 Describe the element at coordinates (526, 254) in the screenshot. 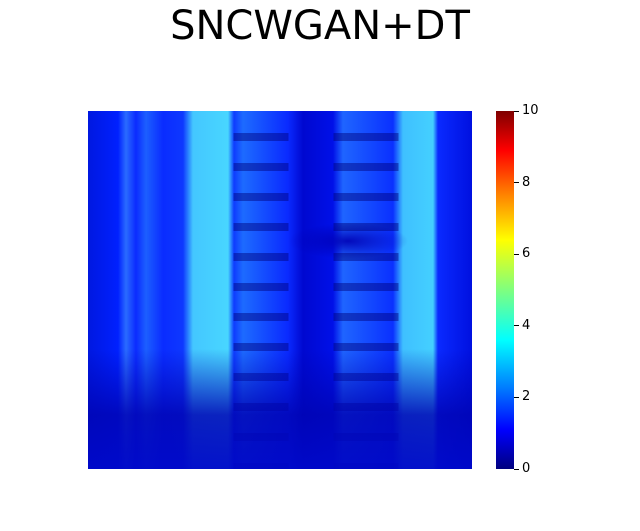

I see `colorbar-tick-label: 6` at that location.